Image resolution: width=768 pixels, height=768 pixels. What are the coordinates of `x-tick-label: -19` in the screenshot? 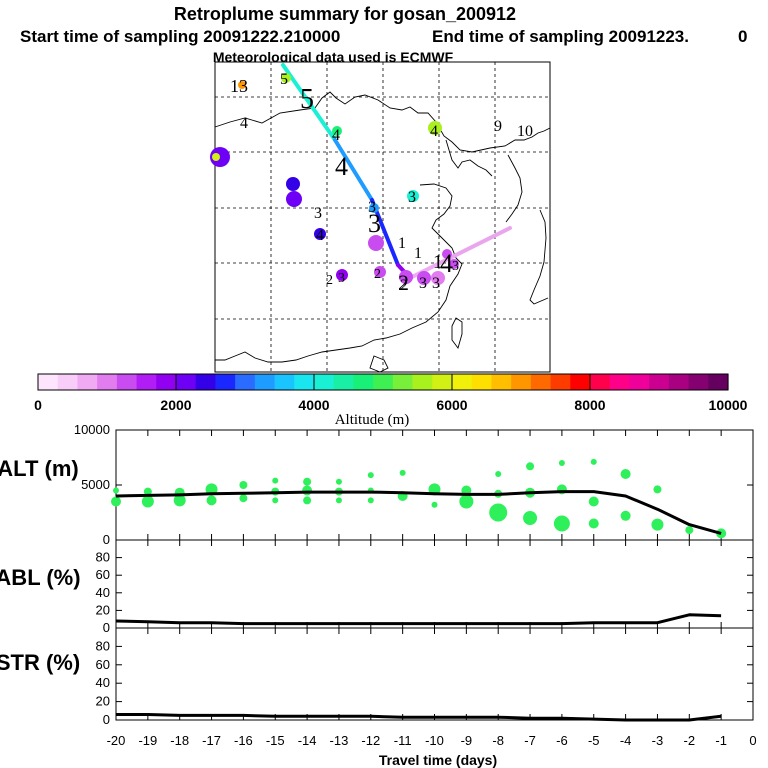 It's located at (147, 740).